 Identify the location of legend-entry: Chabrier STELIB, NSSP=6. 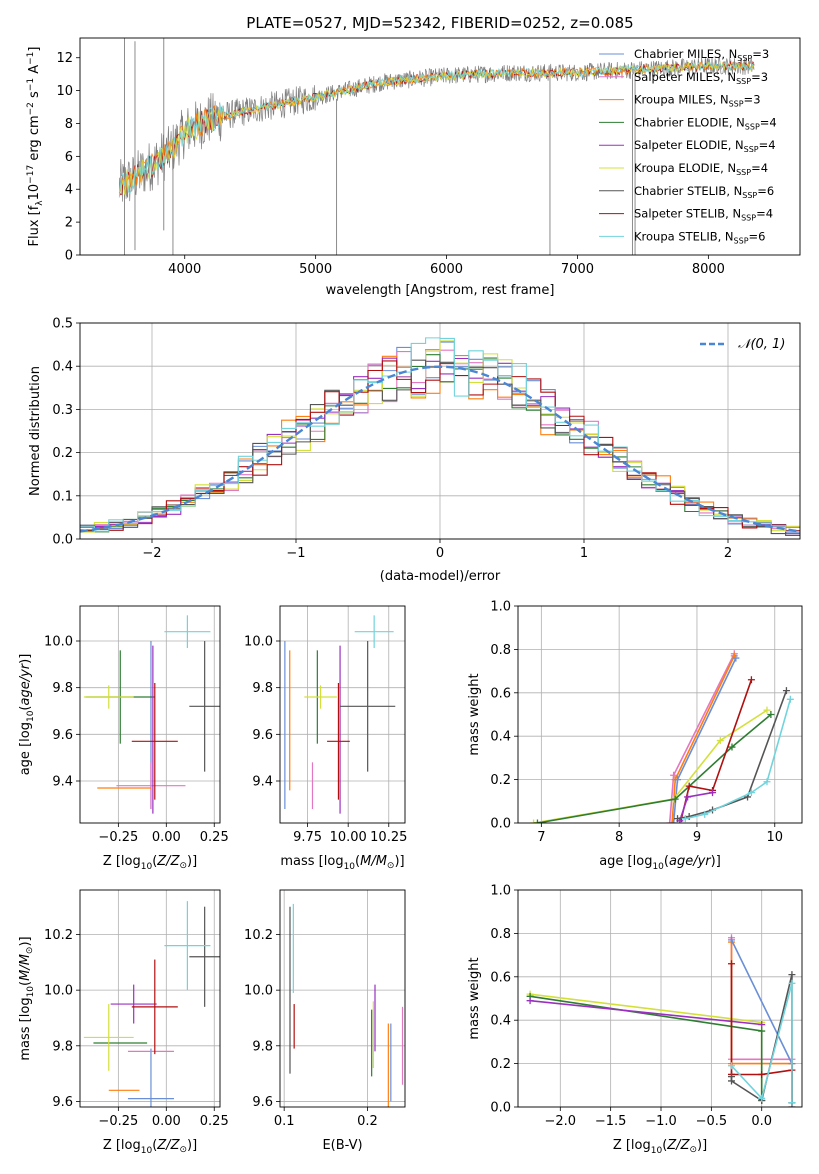
(704, 192).